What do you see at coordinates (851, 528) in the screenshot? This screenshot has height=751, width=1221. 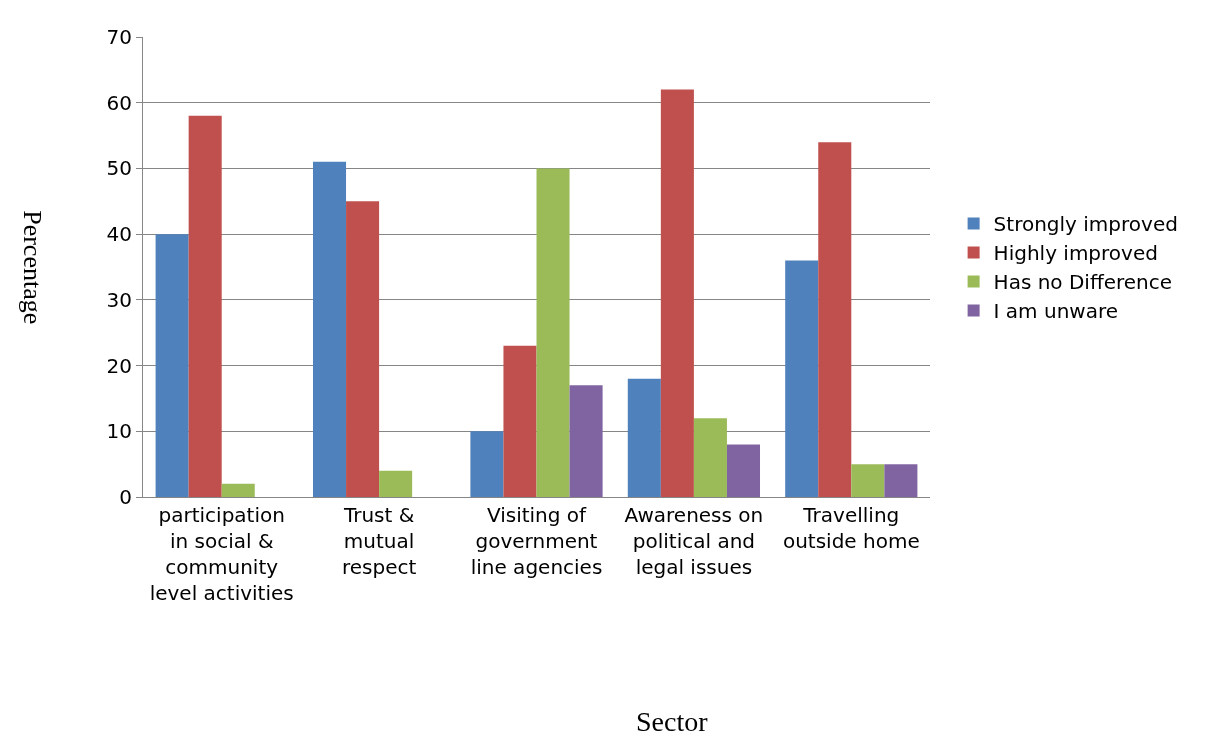 I see `x-tick-label: Travelling outside home` at bounding box center [851, 528].